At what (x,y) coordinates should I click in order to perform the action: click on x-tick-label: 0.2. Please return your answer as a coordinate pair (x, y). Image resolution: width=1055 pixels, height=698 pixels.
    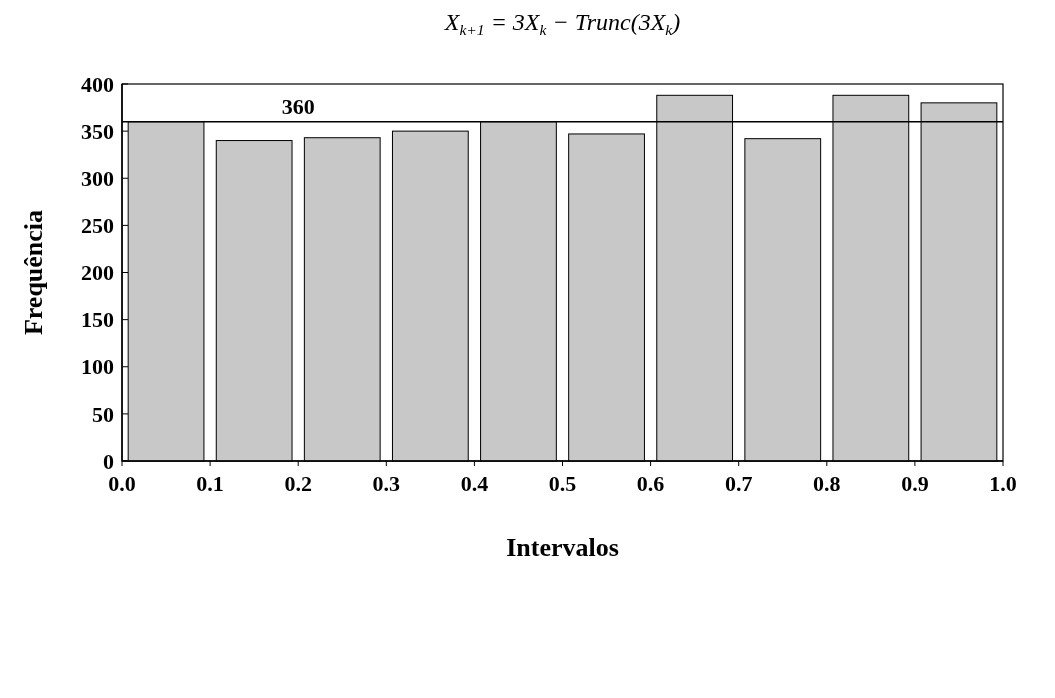
    Looking at the image, I should click on (298, 483).